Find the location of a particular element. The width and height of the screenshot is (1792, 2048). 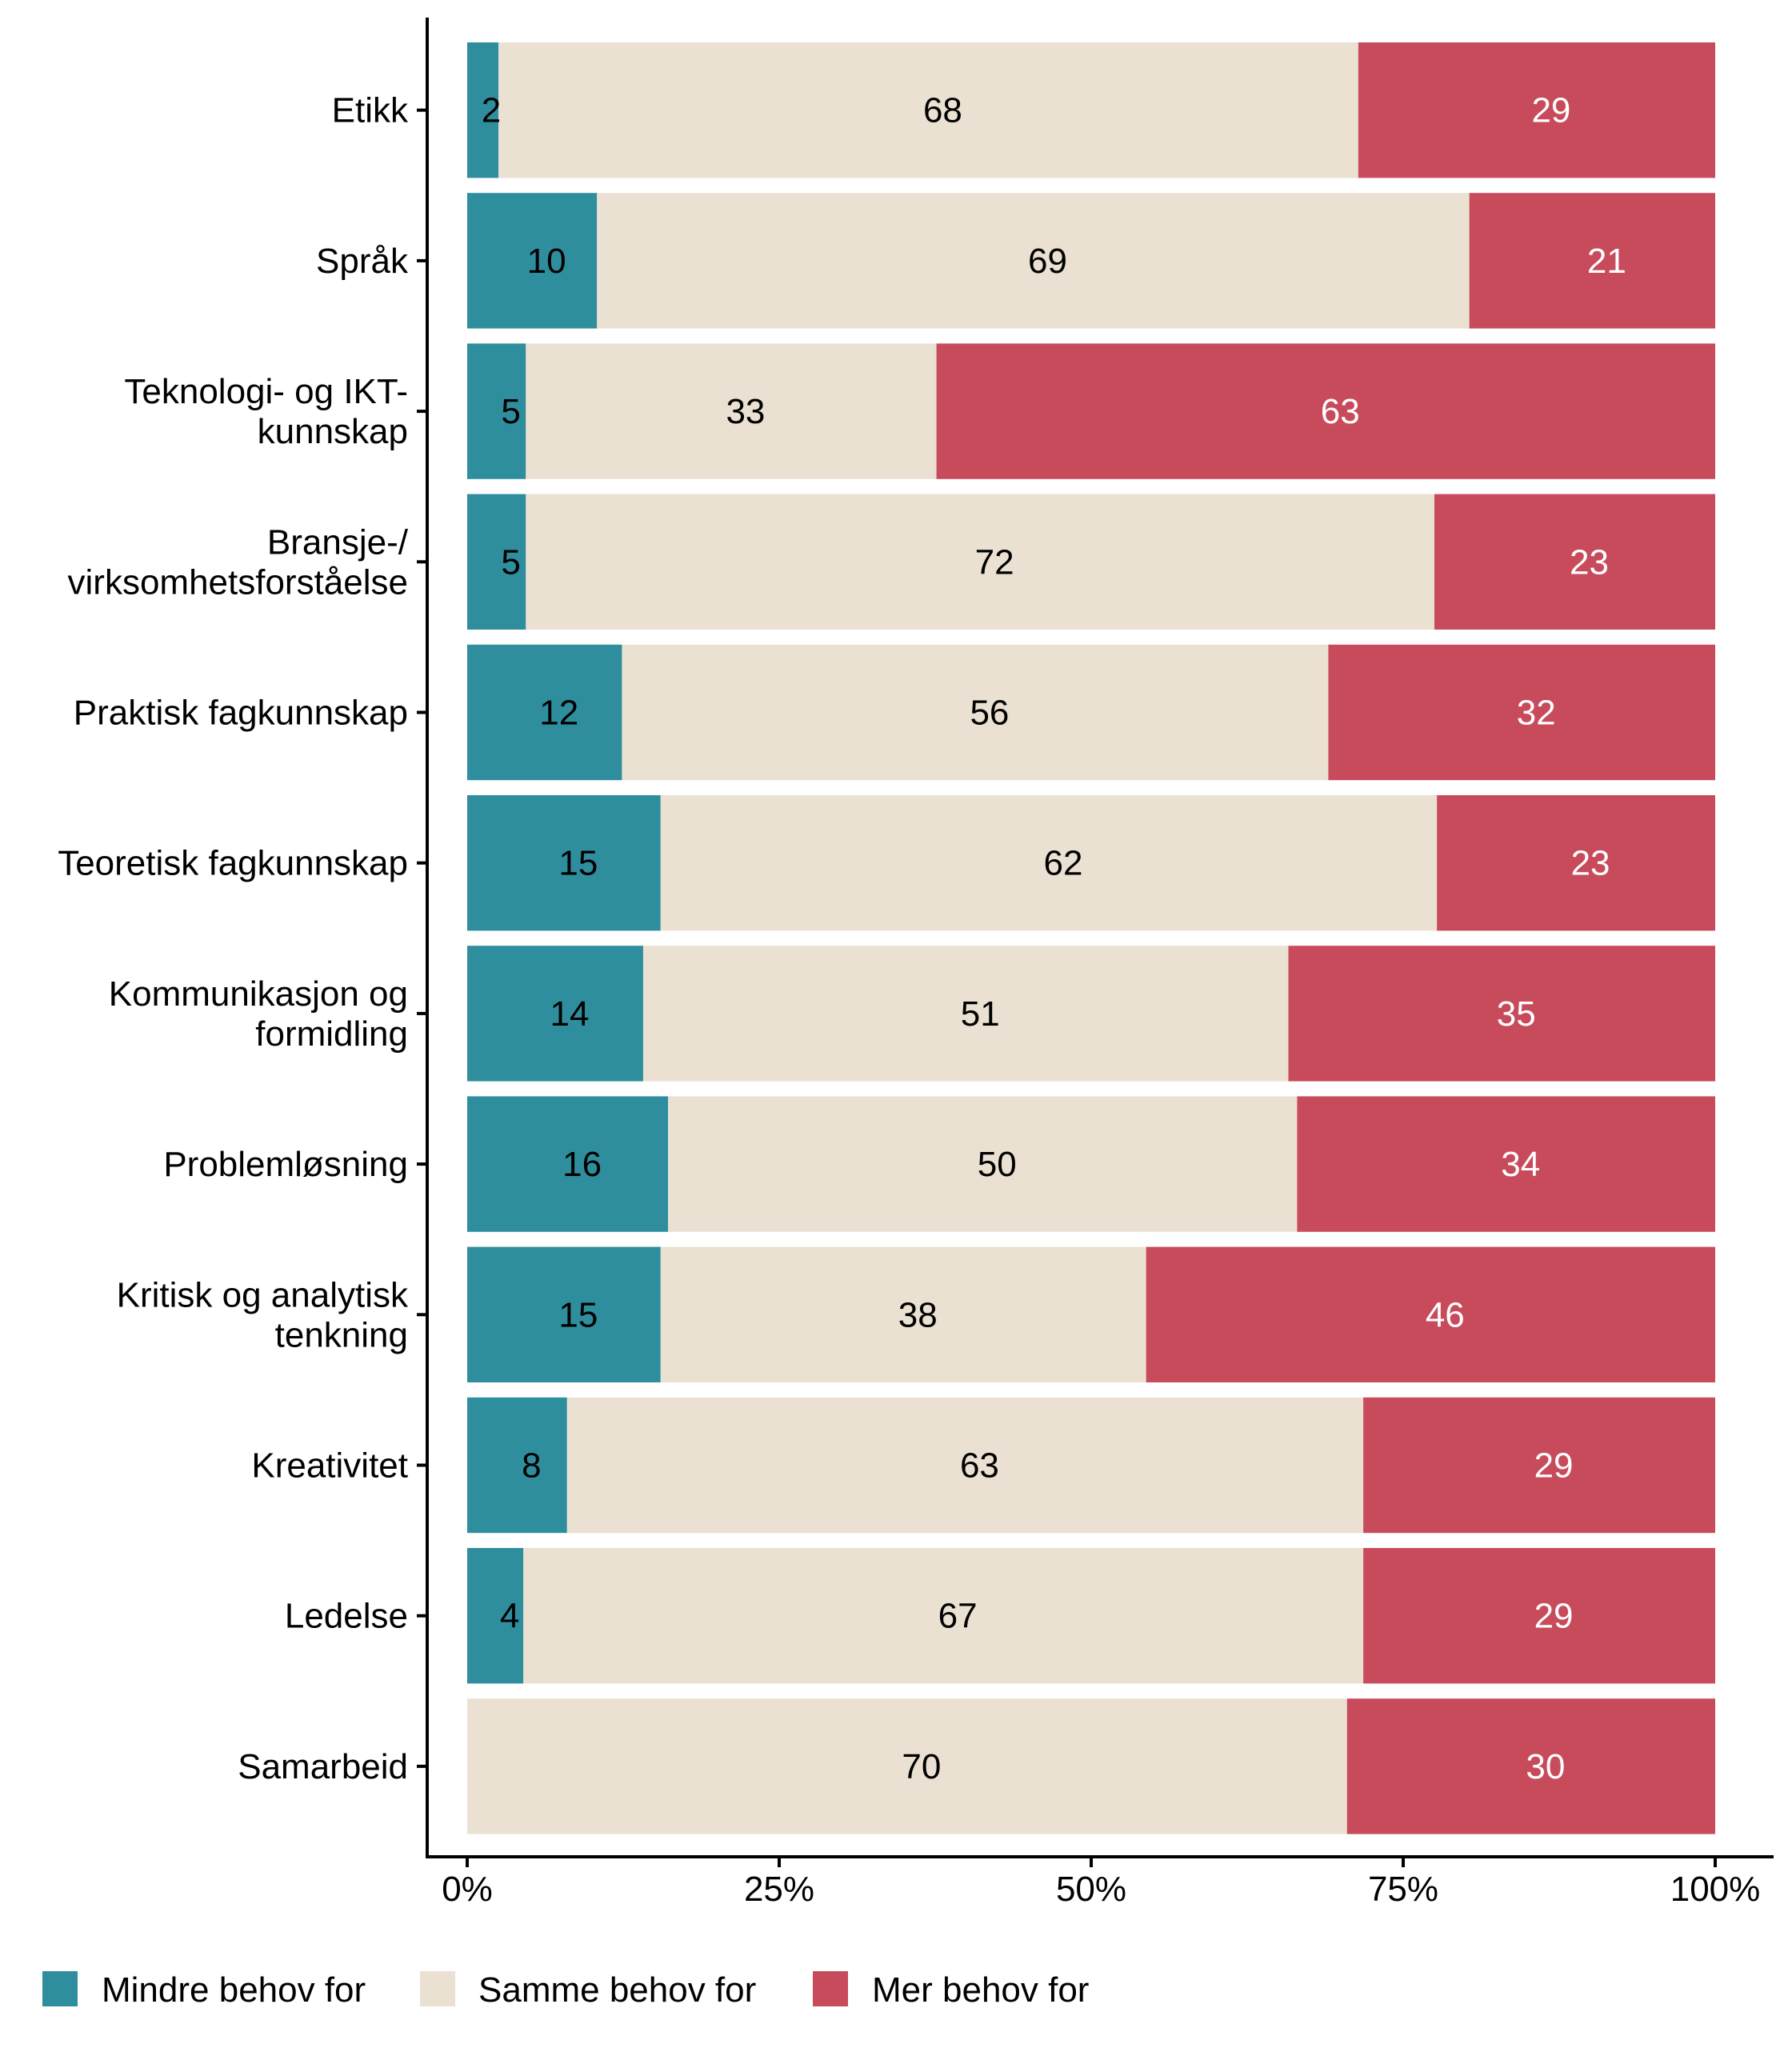

y-tick-label: Kommunikasjon og formidling is located at coordinates (258, 1014).